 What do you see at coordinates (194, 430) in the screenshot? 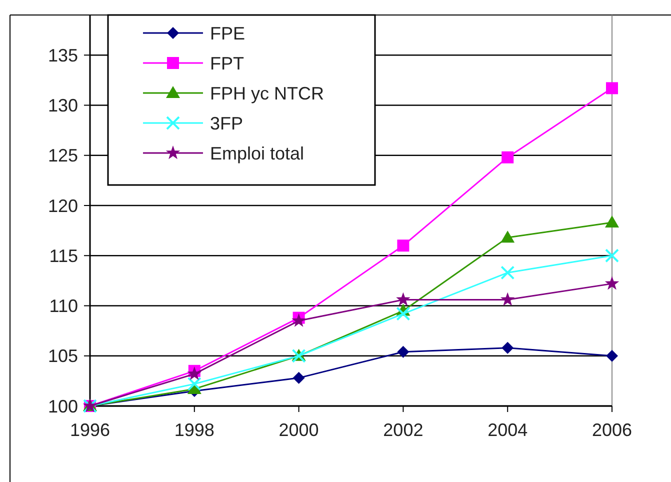
I see `x-tick-label: 1998` at bounding box center [194, 430].